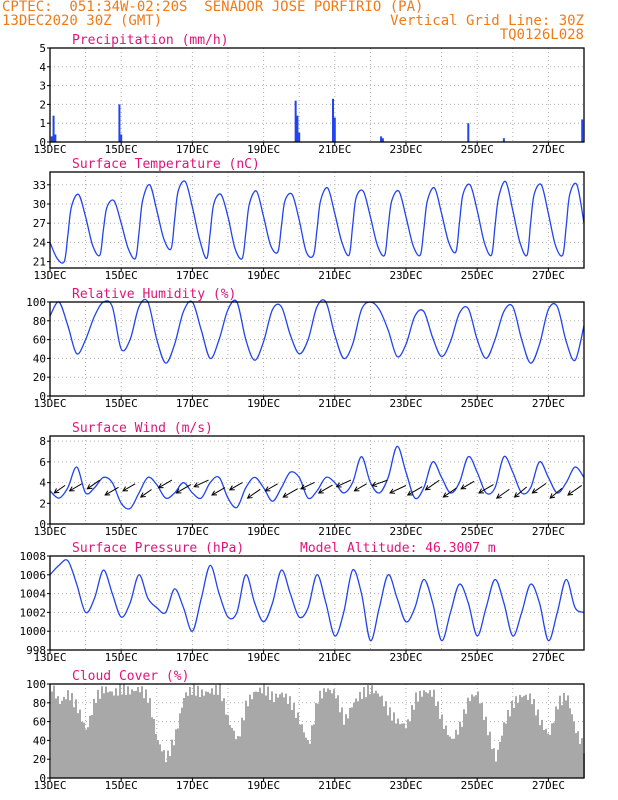  What do you see at coordinates (42, 104) in the screenshot?
I see `y-tick-label: 2` at bounding box center [42, 104].